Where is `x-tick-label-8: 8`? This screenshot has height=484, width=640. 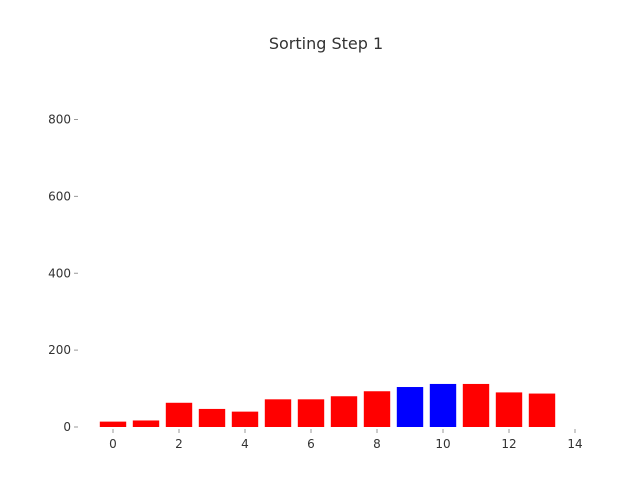
x-tick-label-8: 8 is located at coordinates (377, 444).